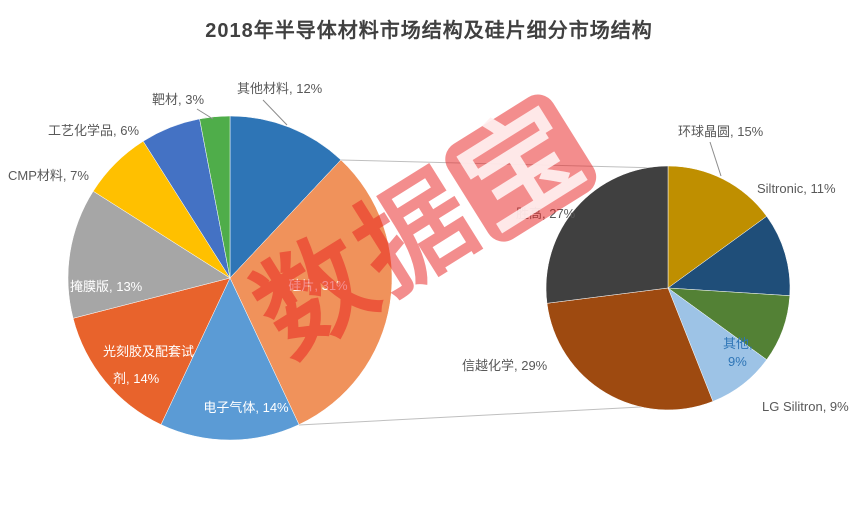 This screenshot has height=512, width=858. I want to click on pie-label-LG Silitron: LG Silitron, 9%, so click(805, 406).